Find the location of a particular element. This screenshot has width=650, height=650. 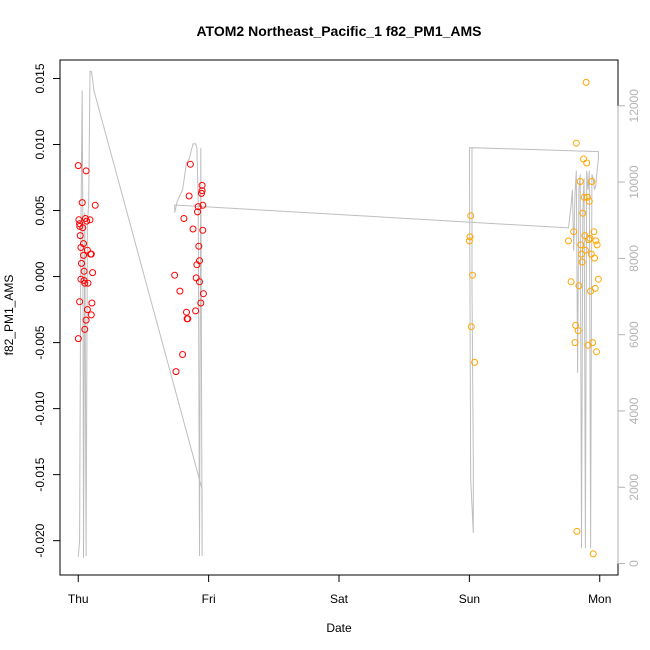

y-tick-label: -0.020 is located at coordinates (40, 540).